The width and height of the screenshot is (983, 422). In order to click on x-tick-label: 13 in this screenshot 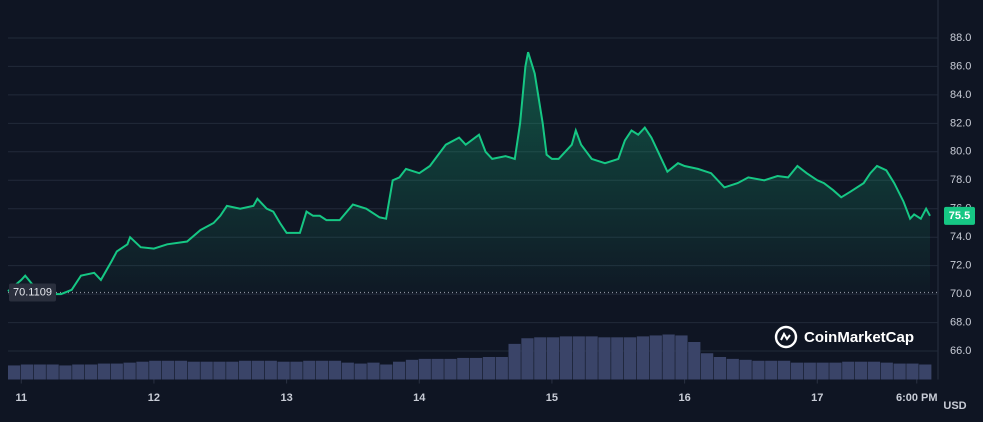, I will do `click(286, 398)`.